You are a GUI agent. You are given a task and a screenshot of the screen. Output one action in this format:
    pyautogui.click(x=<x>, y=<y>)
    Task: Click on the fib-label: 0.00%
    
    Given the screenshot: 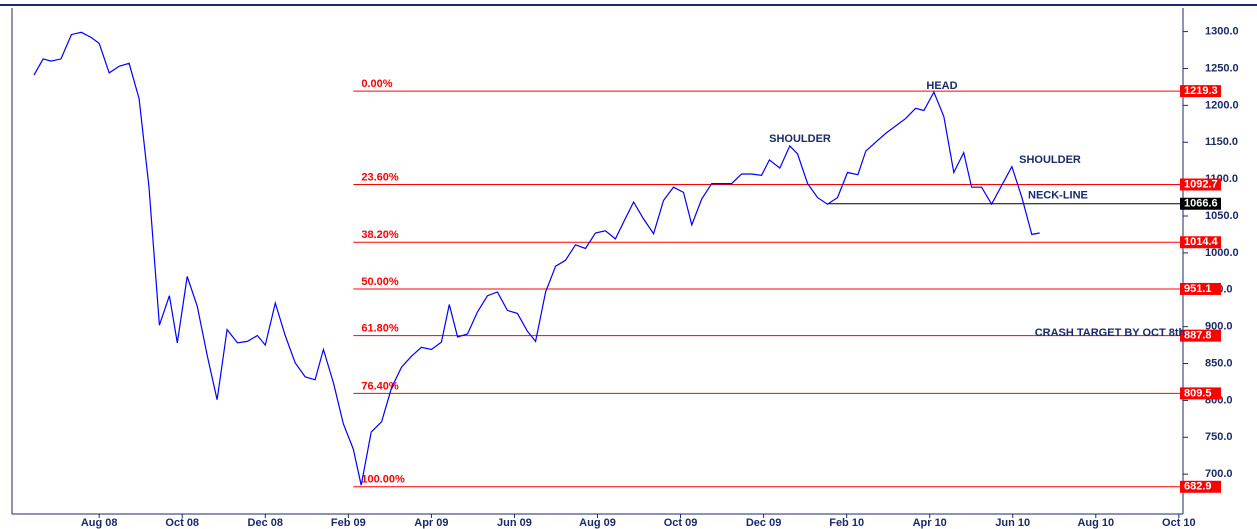 What is the action you would take?
    pyautogui.click(x=376, y=84)
    